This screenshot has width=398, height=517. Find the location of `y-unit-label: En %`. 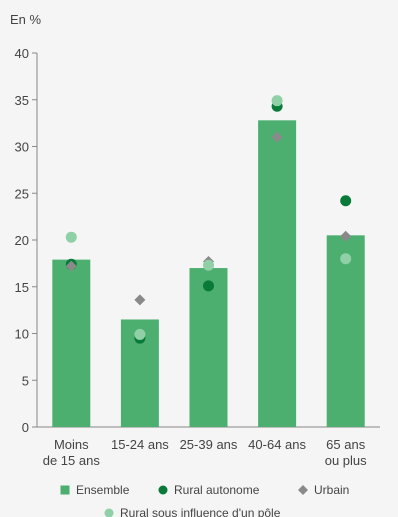

y-unit-label: En % is located at coordinates (26, 19).